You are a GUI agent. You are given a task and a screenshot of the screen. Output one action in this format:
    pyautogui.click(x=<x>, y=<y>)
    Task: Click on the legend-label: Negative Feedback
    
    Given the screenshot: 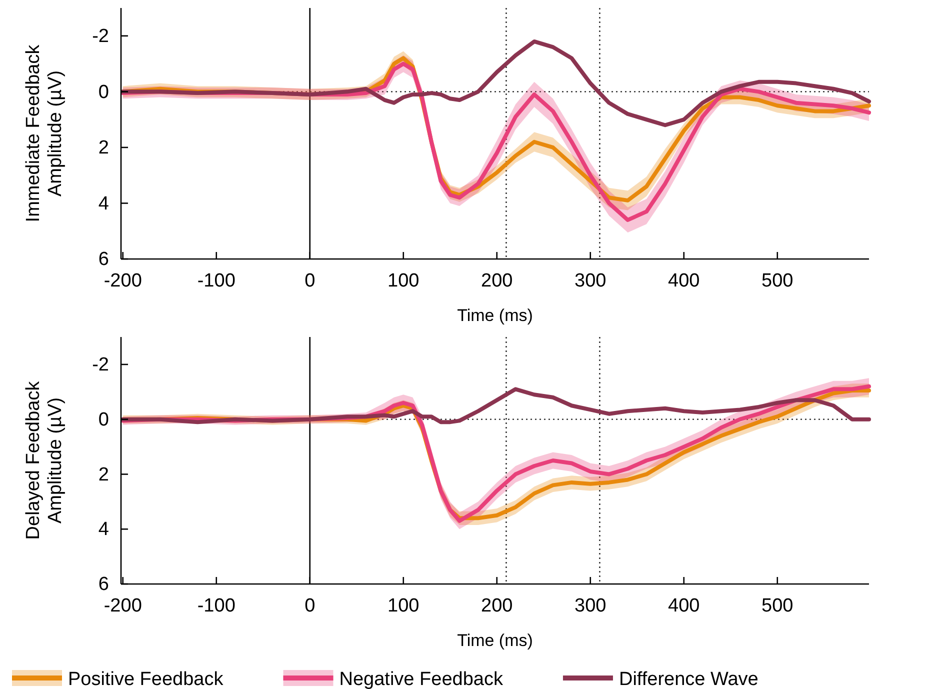 What is the action you would take?
    pyautogui.click(x=421, y=679)
    